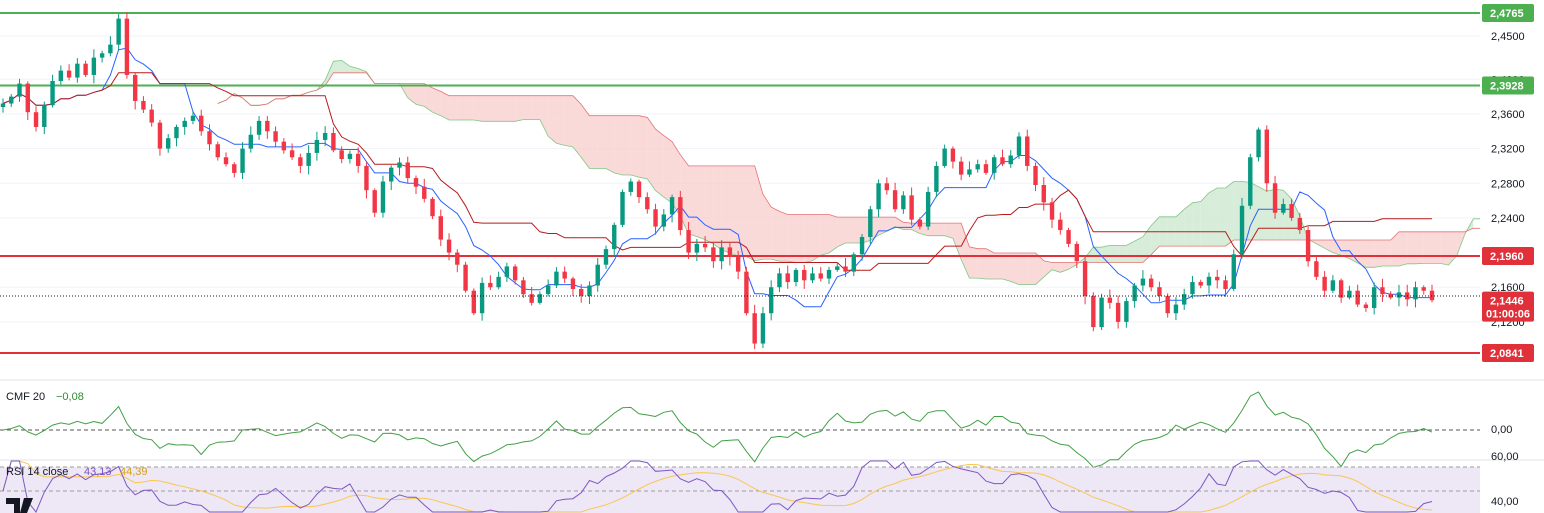  What do you see at coordinates (756, 429) in the screenshot?
I see `cmf-pane: CMF 20 −0,08 0,00` at bounding box center [756, 429].